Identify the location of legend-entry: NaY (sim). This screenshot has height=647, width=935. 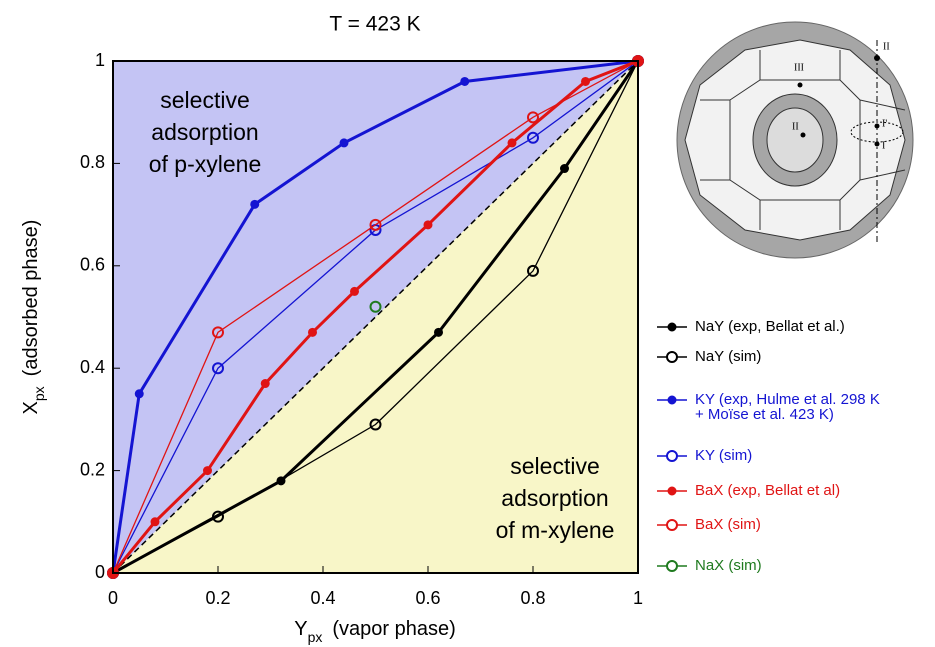
(709, 357).